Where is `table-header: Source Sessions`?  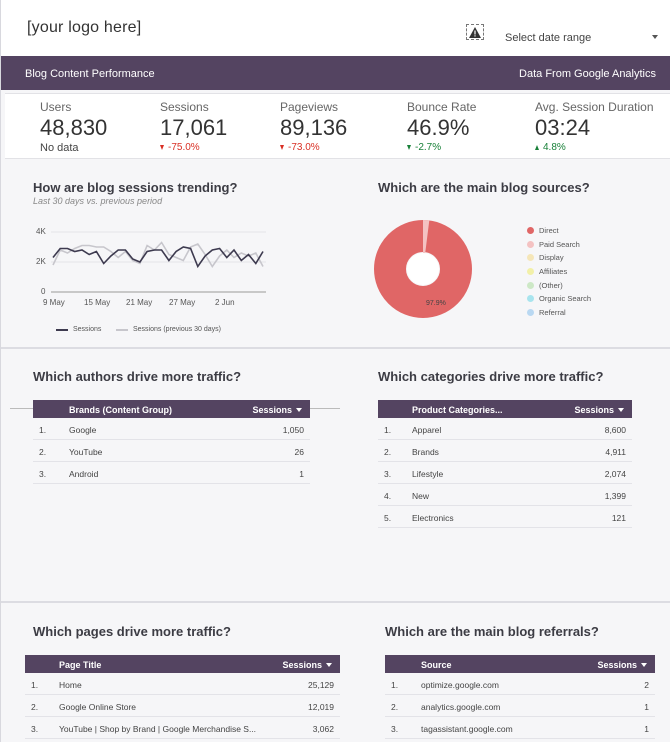 table-header: Source Sessions is located at coordinates (520, 664).